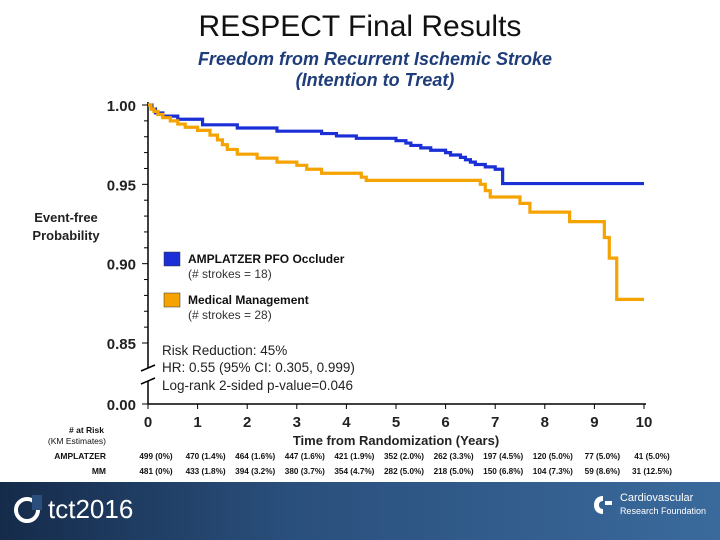 This screenshot has width=720, height=540. Describe the element at coordinates (662, 511) in the screenshot. I see `crf-logo-line2: Research Foundation` at that location.